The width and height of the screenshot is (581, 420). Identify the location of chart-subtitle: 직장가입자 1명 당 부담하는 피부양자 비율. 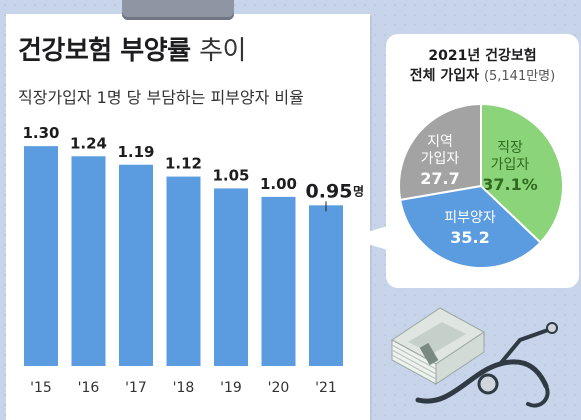
(161, 97).